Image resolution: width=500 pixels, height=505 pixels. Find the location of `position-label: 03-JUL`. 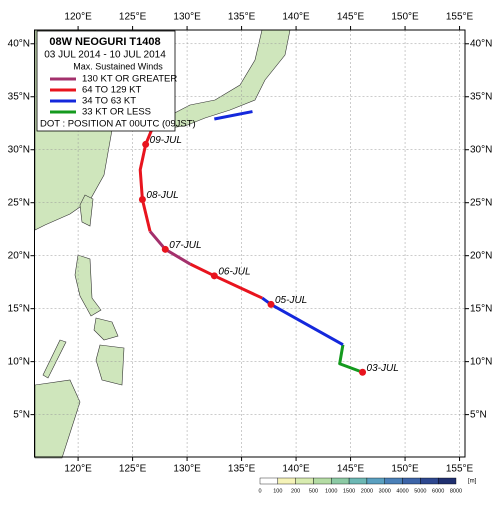

position-label: 03-JUL is located at coordinates (383, 368).